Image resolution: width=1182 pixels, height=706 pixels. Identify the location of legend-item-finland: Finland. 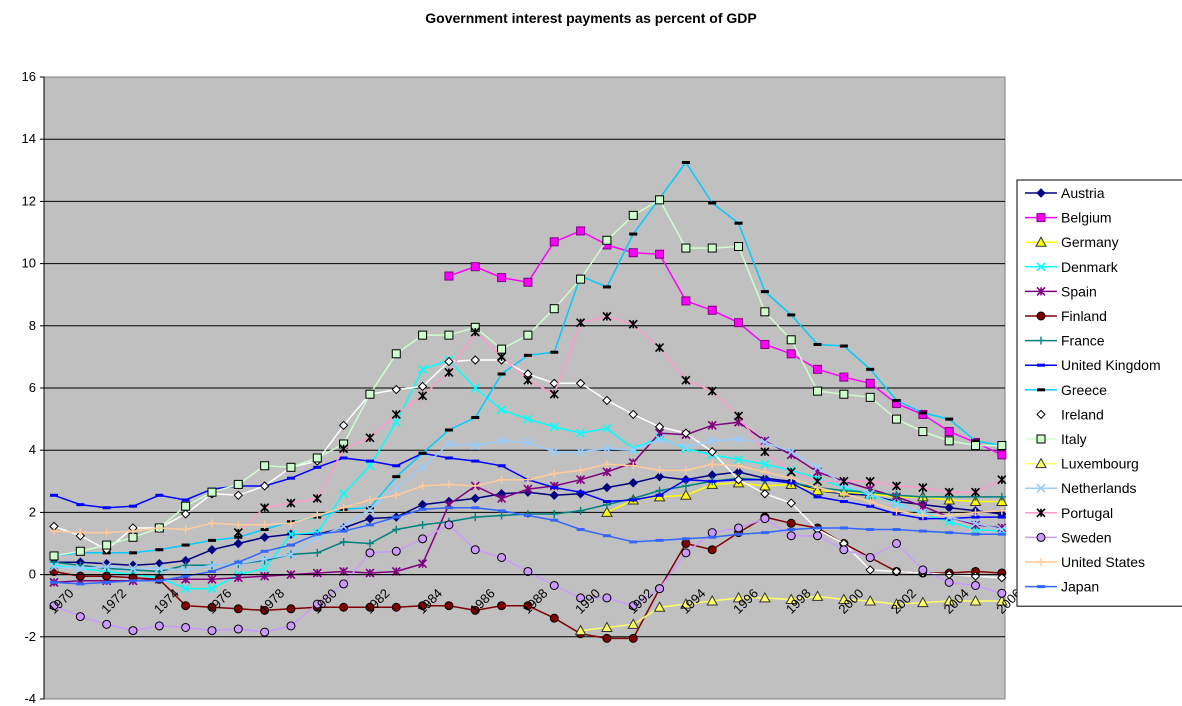
(1066, 316).